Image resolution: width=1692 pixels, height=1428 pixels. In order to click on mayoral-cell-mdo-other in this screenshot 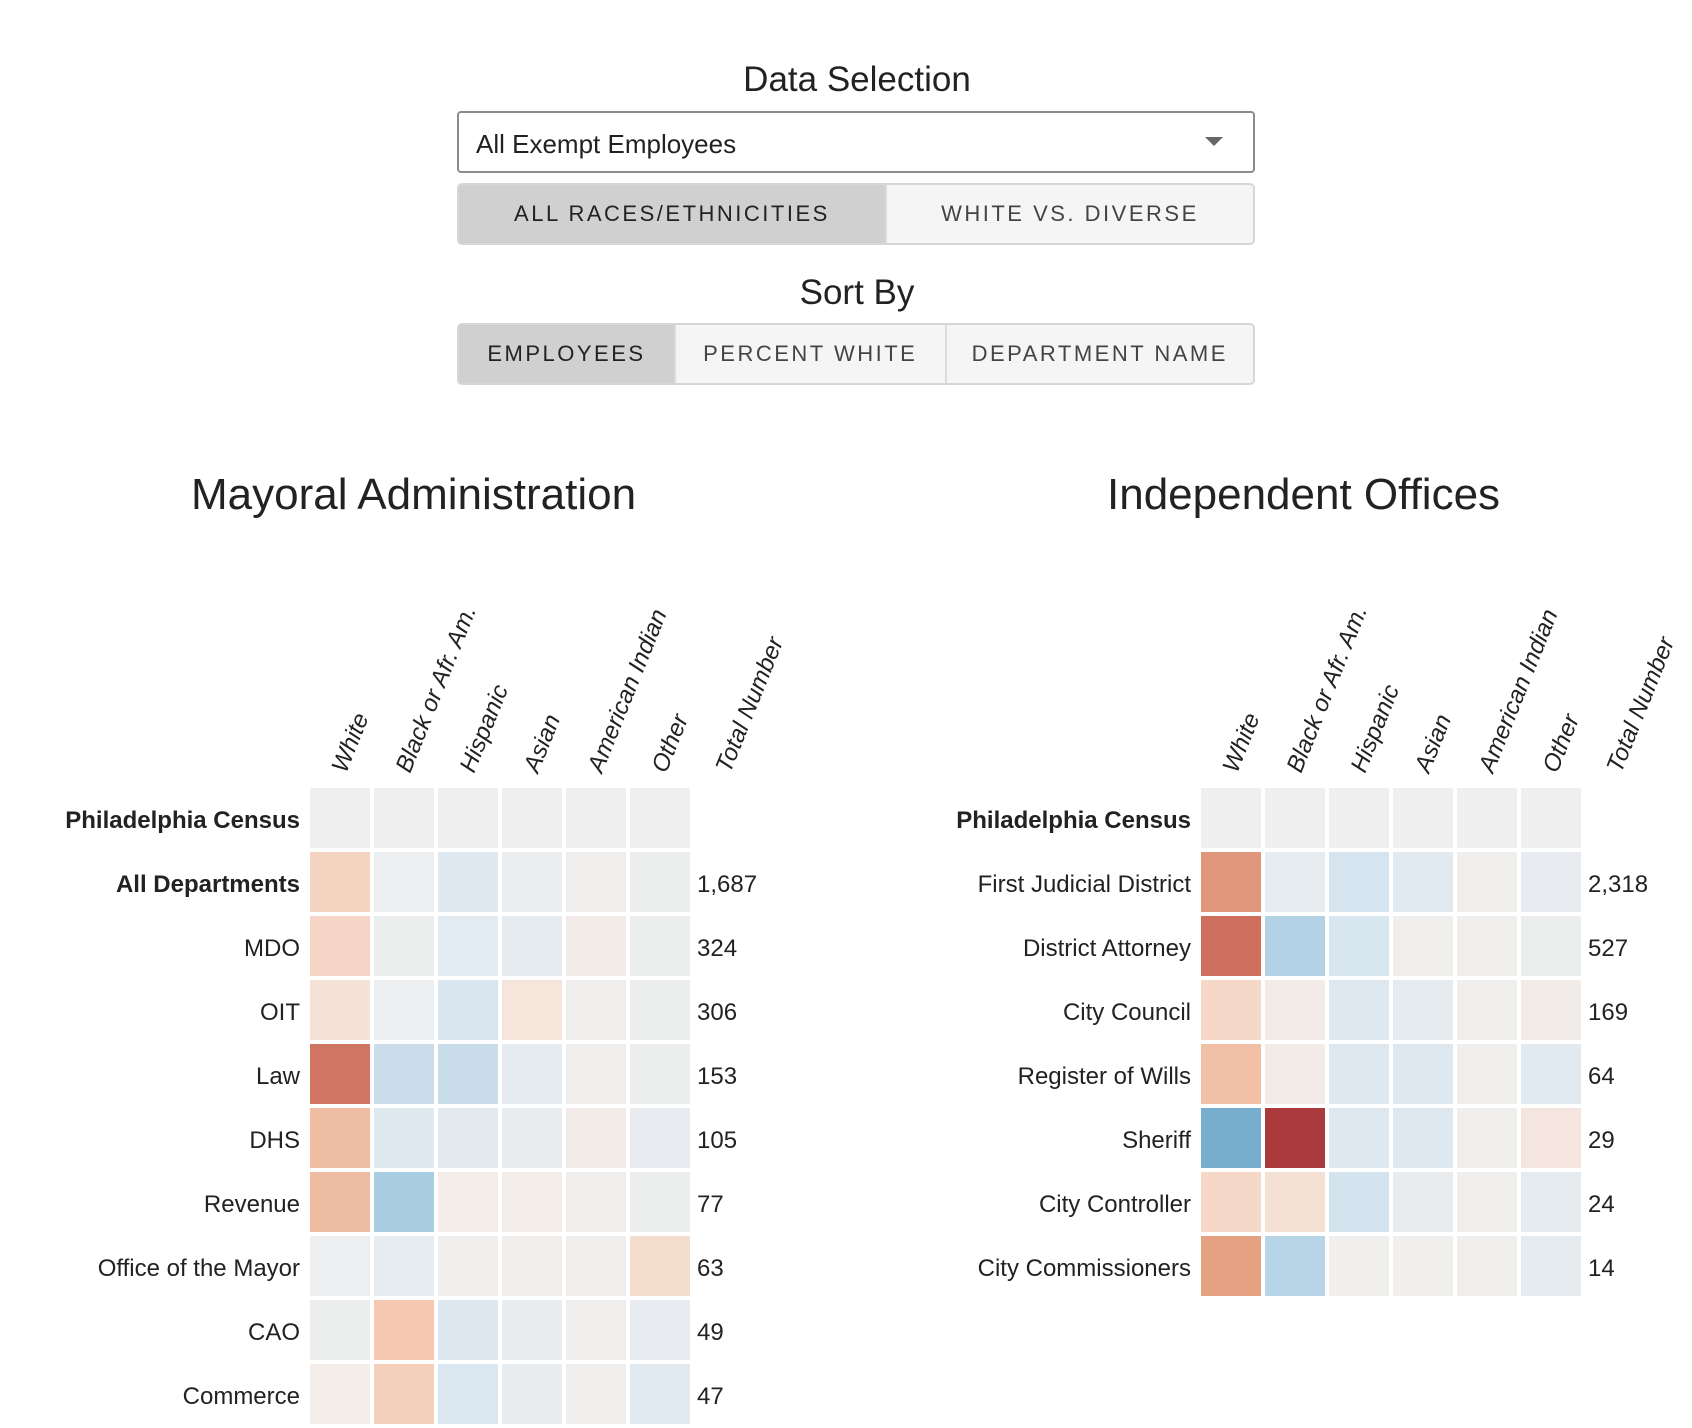, I will do `click(660, 946)`.